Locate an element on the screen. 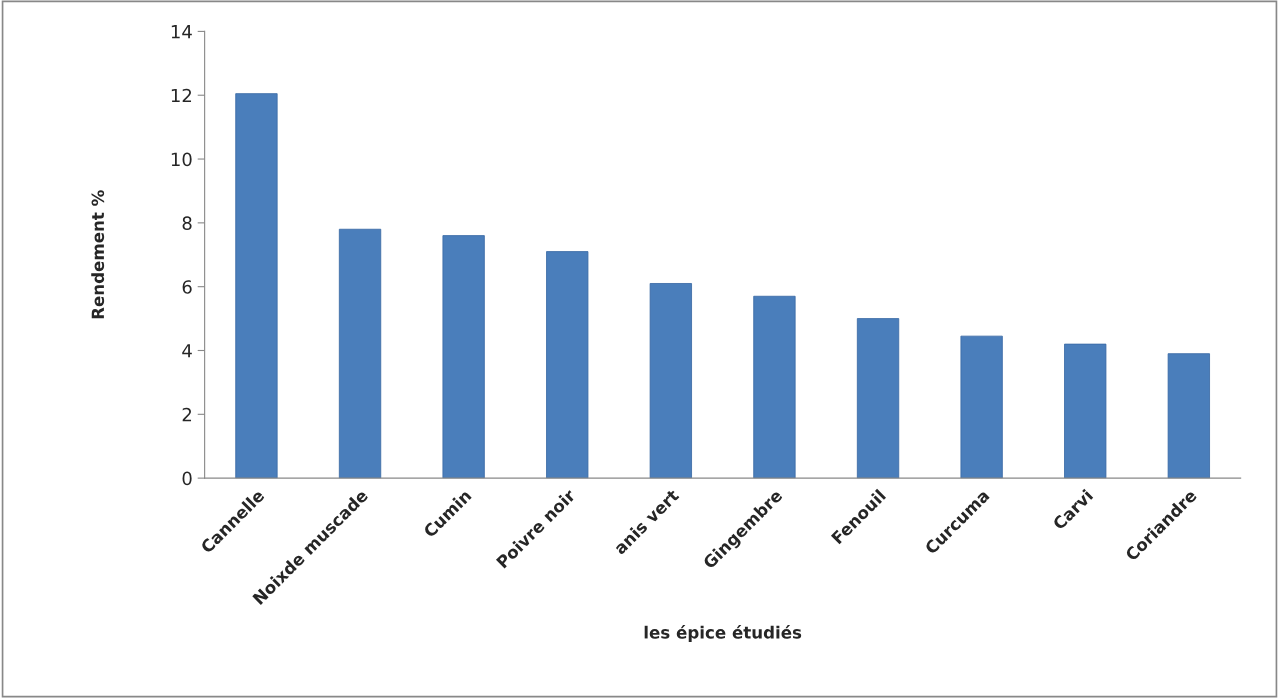  y-tick-label: 0 is located at coordinates (187, 478).